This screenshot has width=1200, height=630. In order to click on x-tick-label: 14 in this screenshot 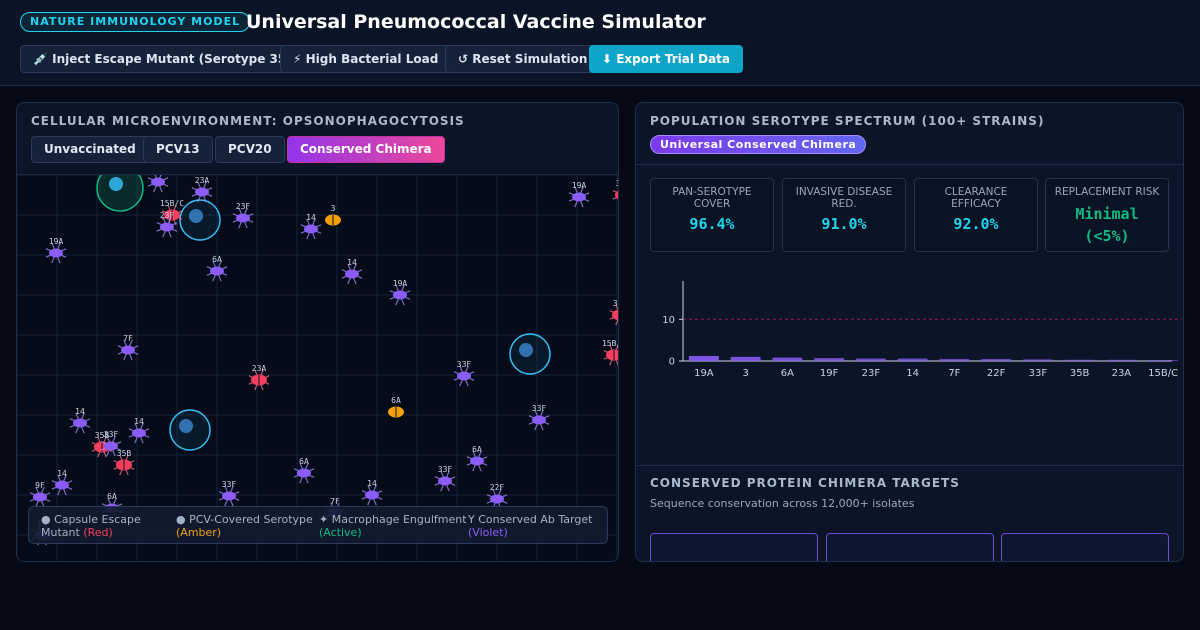, I will do `click(912, 373)`.